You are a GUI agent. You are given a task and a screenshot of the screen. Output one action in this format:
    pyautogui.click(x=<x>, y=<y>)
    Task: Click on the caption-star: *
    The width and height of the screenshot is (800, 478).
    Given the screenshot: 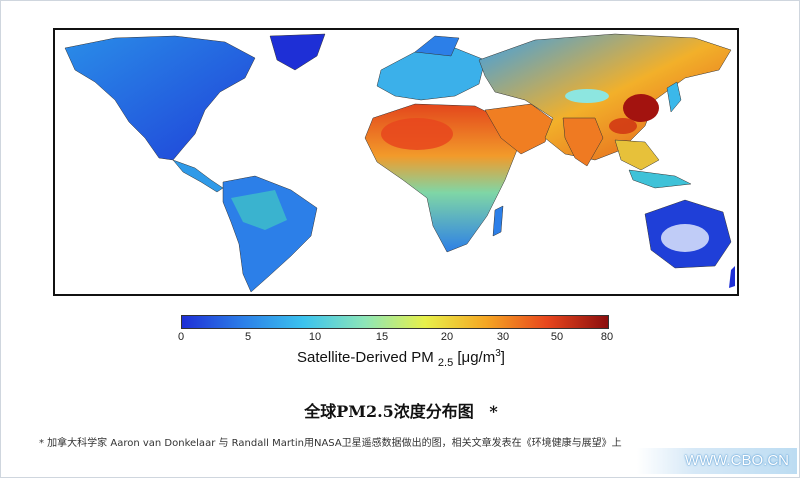 What is the action you would take?
    pyautogui.click(x=493, y=411)
    